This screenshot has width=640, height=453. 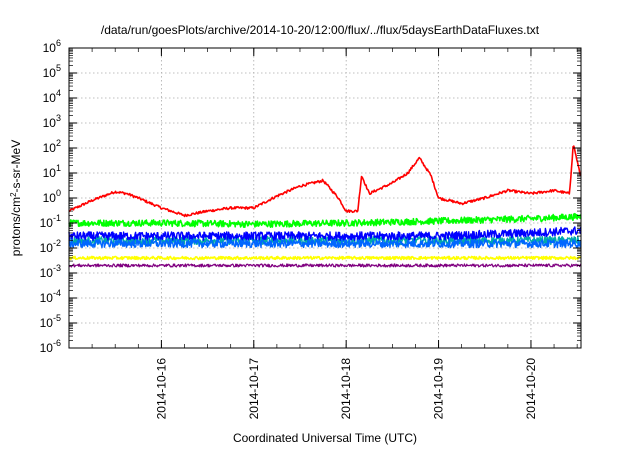 What do you see at coordinates (50, 296) in the screenshot?
I see `y-tick-label: 10⁻⁴` at bounding box center [50, 296].